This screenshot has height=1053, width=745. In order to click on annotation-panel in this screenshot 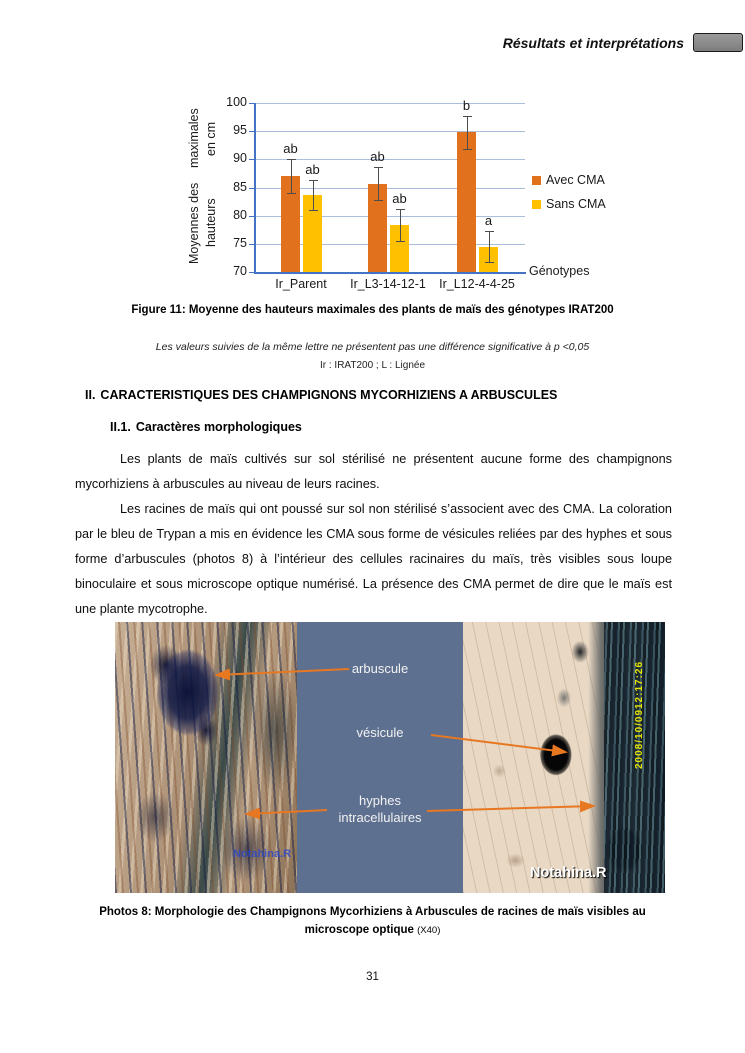, I will do `click(380, 757)`.